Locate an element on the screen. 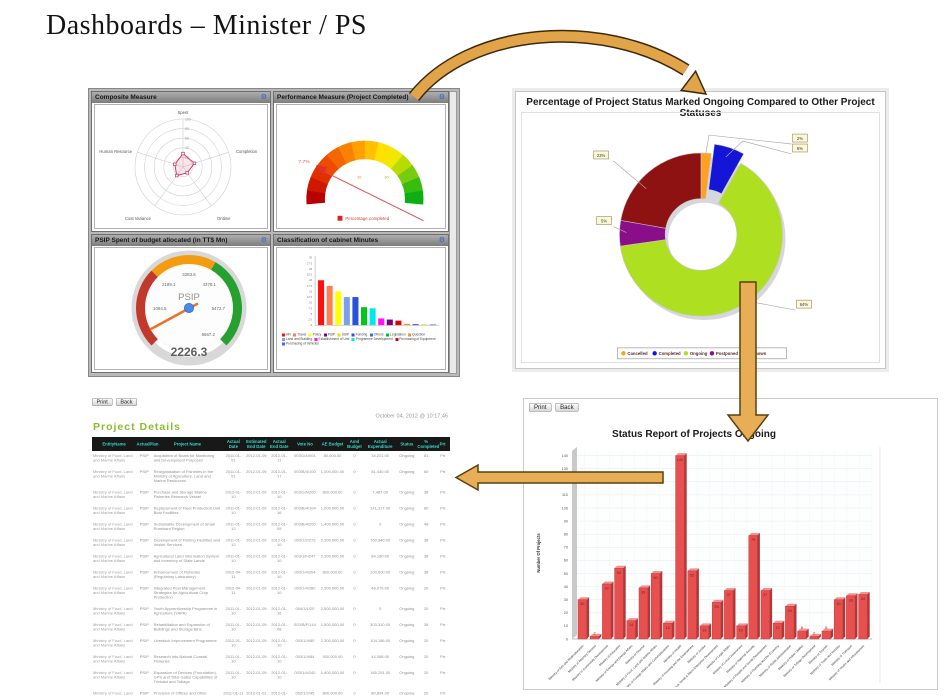  column-header: Vote No is located at coordinates (305, 444).